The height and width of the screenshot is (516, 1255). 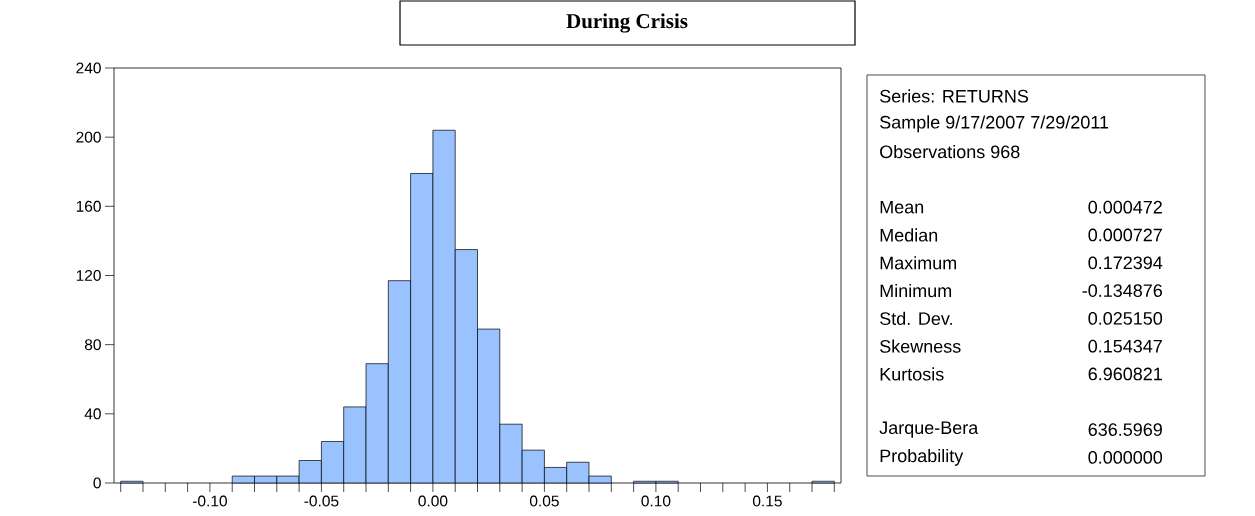 I want to click on text: Series: RETURNS, so click(x=954, y=96).